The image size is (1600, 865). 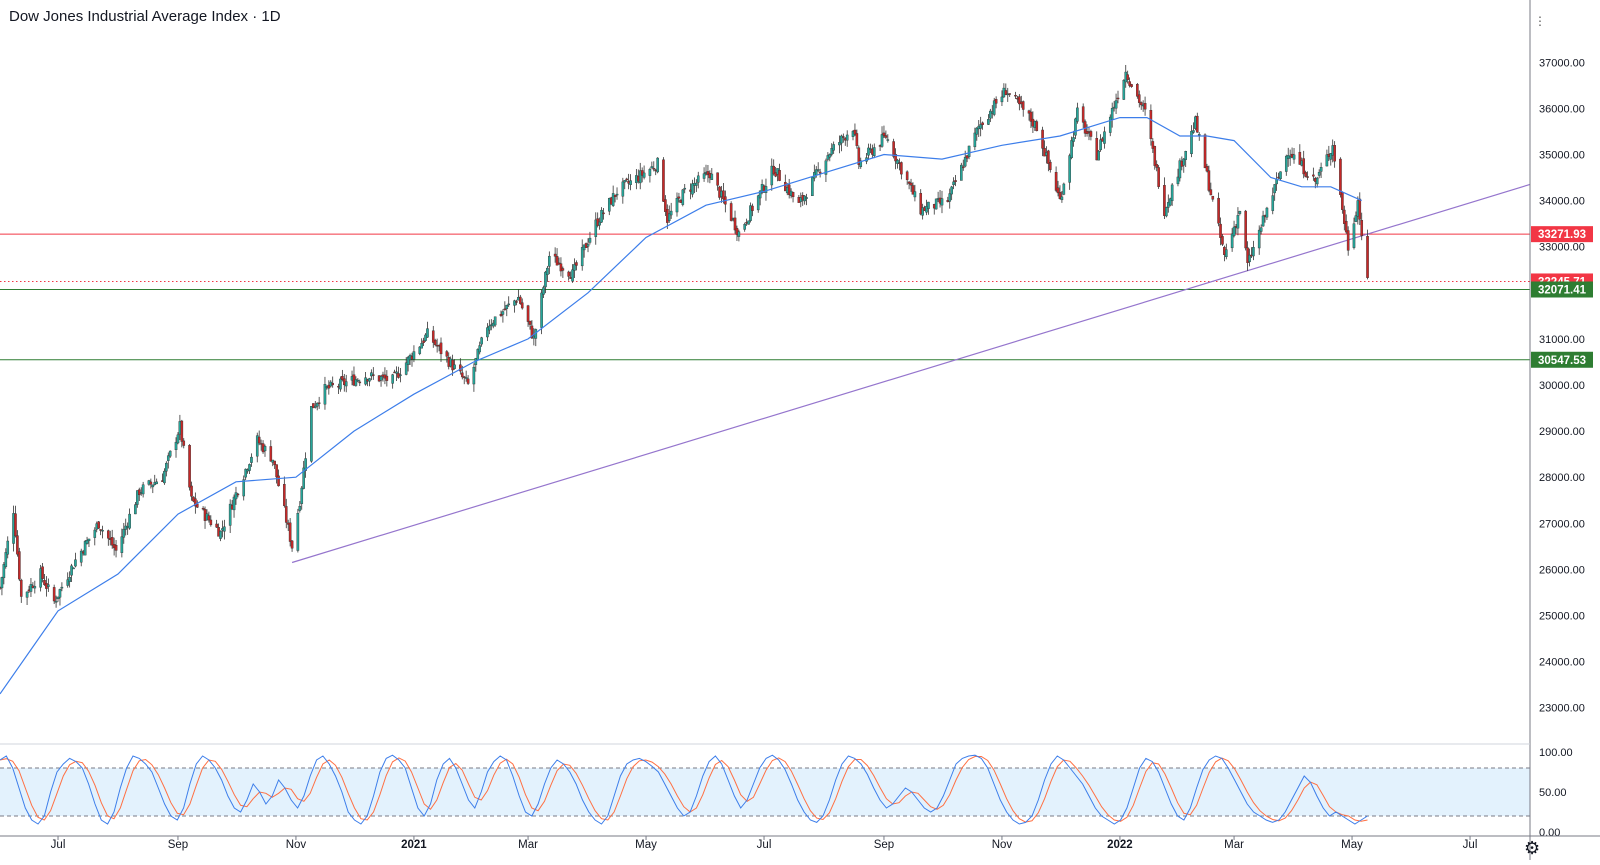 I want to click on stoch-tick-label: 100.00, so click(x=1556, y=753).